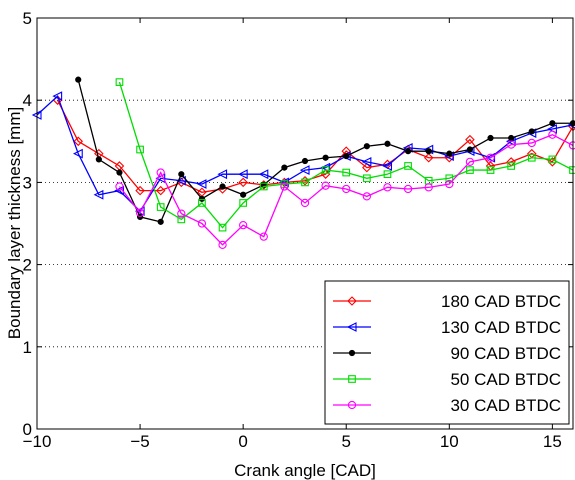 The image size is (575, 480). I want to click on y-tick-label: 4, so click(27, 100).